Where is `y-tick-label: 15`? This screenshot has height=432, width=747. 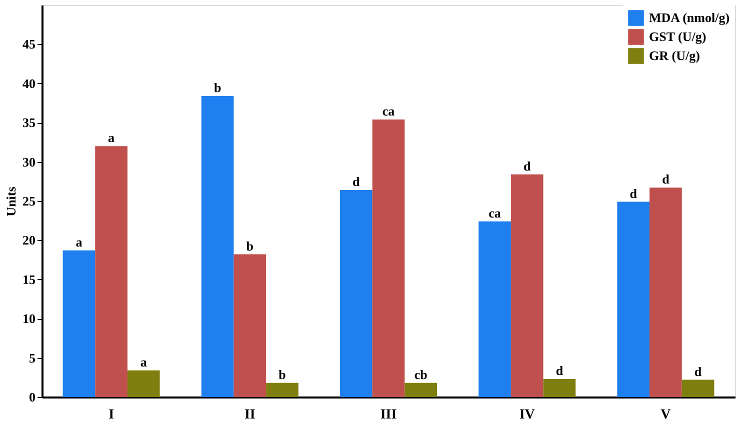 y-tick-label: 15 is located at coordinates (29, 279).